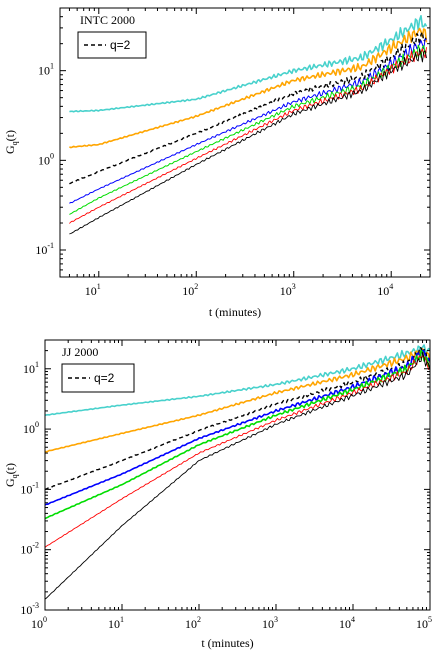 The width and height of the screenshot is (436, 654). What do you see at coordinates (107, 20) in the screenshot?
I see `chart-title: INTC 2000` at bounding box center [107, 20].